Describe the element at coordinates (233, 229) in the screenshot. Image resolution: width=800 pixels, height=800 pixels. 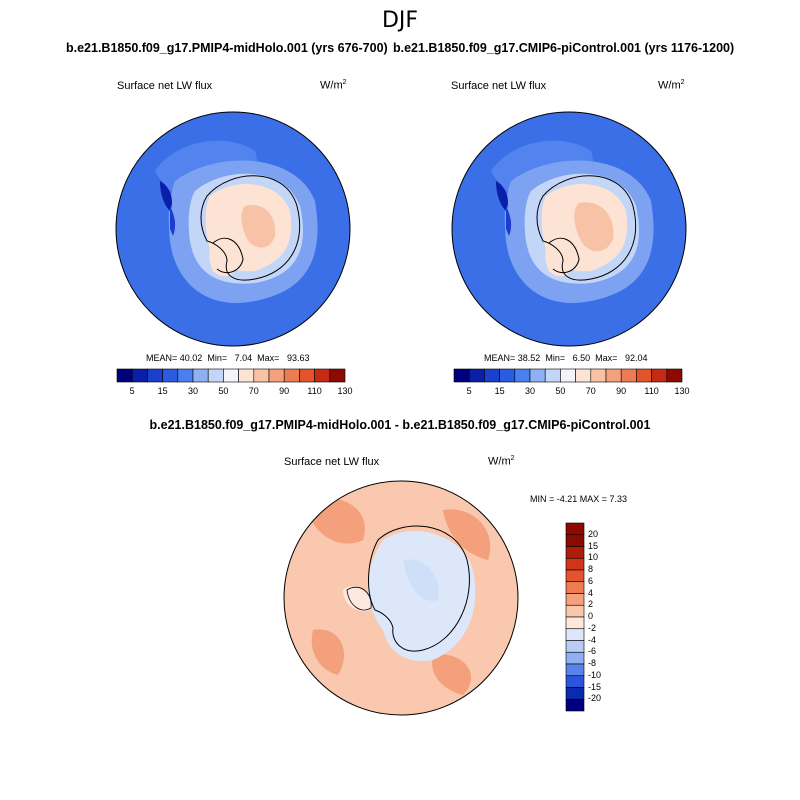
I see `map-midholo` at that location.